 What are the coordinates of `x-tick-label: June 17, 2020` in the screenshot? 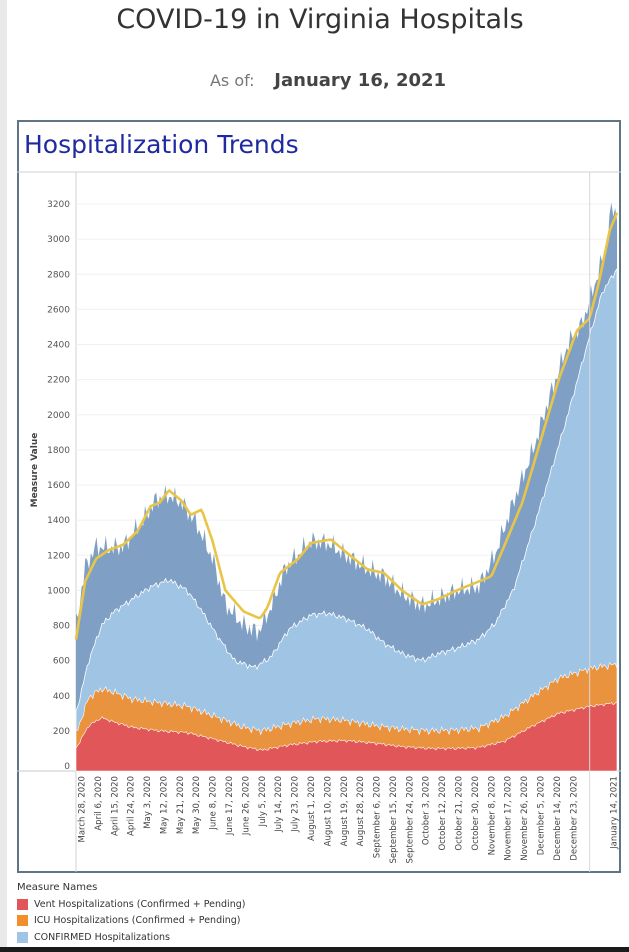 It's located at (230, 806).